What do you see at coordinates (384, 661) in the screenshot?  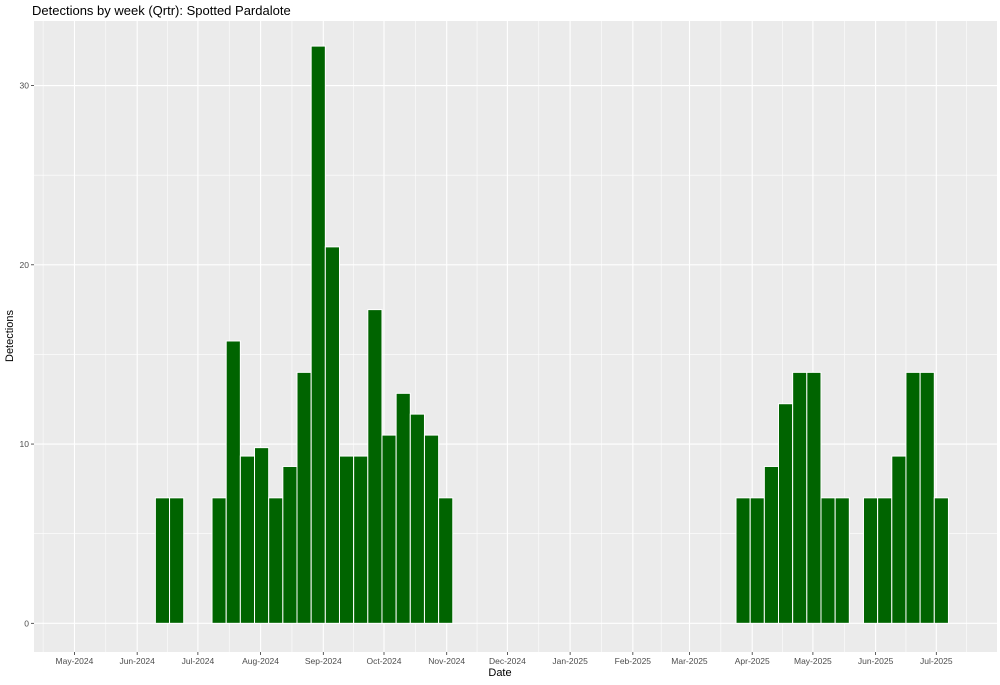 I see `x-tick-label: Oct-2024` at bounding box center [384, 661].